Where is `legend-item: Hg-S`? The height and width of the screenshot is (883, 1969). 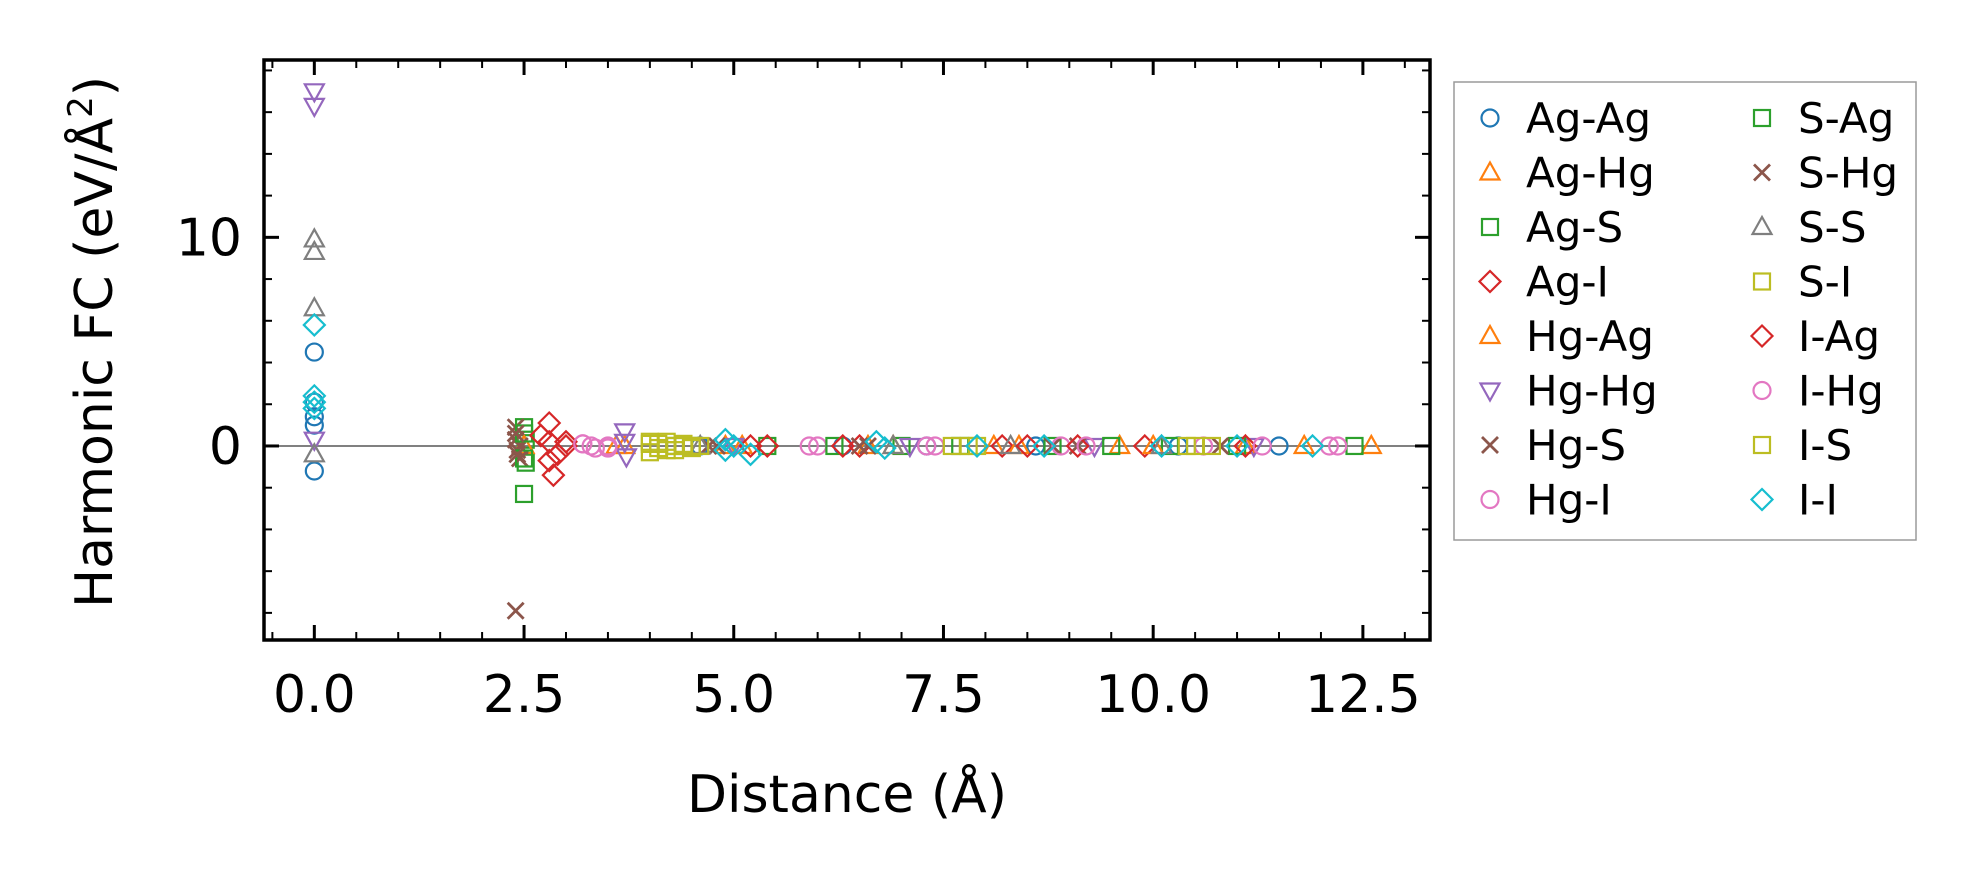
legend-item: Hg-S is located at coordinates (1553, 445).